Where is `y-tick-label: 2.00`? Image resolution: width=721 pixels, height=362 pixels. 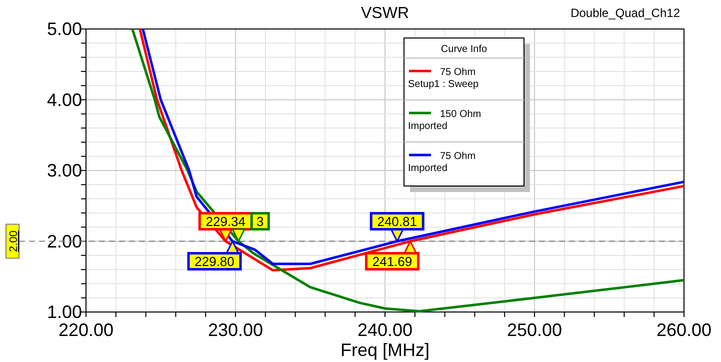 y-tick-label: 2.00 is located at coordinates (64, 241).